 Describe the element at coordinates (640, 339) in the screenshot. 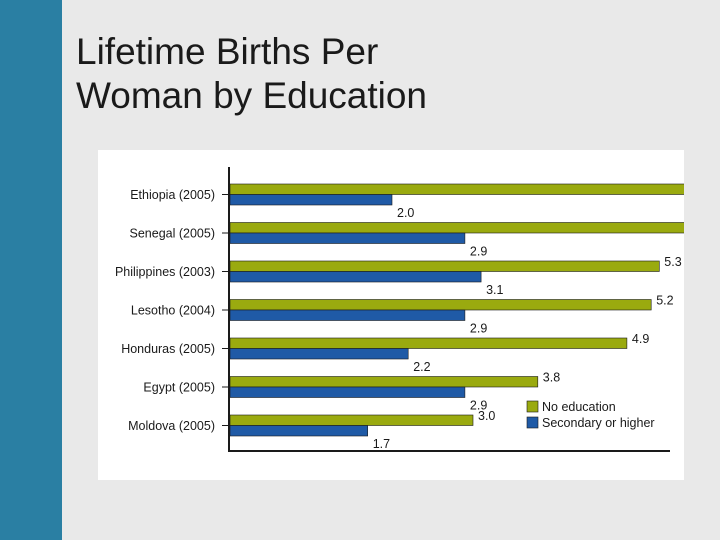

I see `data-label: 4.9` at that location.